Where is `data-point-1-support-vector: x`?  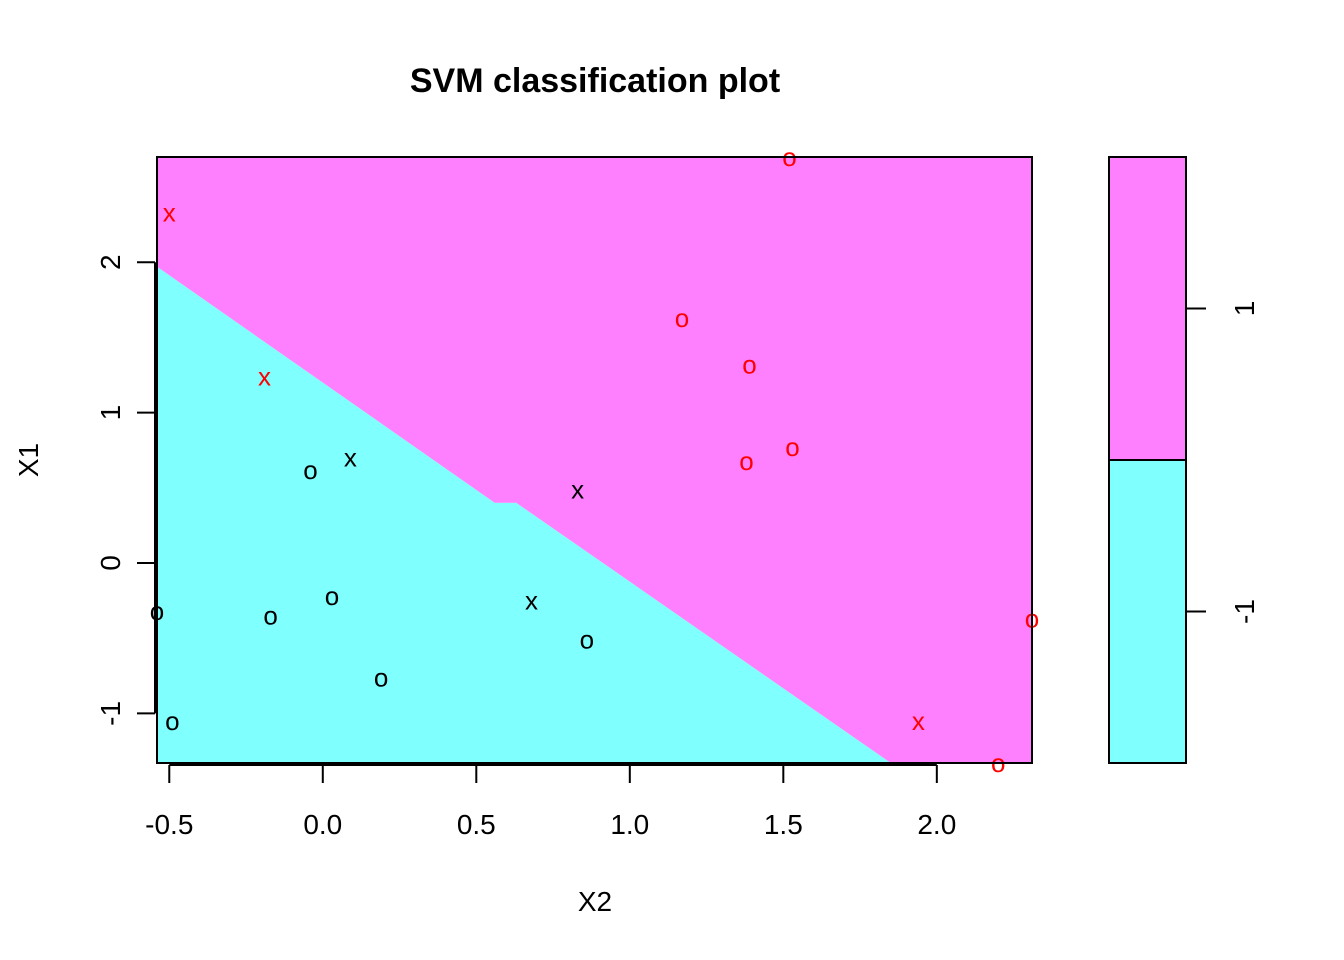
data-point-1-support-vector: x is located at coordinates (169, 213).